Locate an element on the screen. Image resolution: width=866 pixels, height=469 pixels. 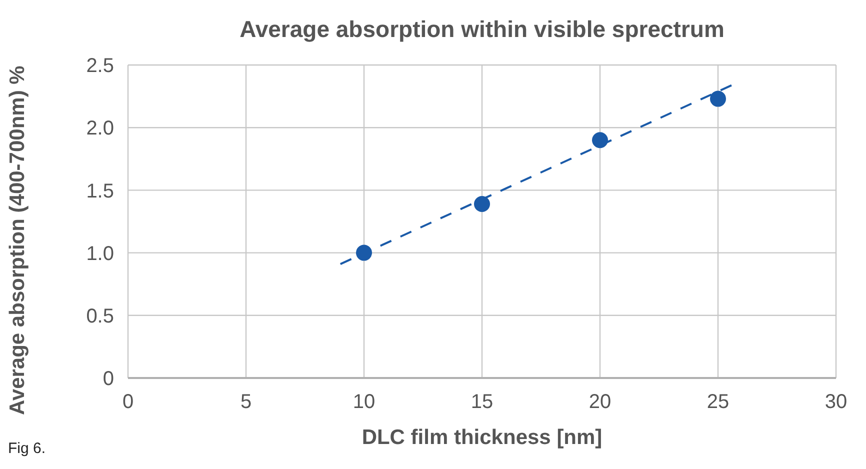
y-tick-label: 1.0 is located at coordinates (100, 253).